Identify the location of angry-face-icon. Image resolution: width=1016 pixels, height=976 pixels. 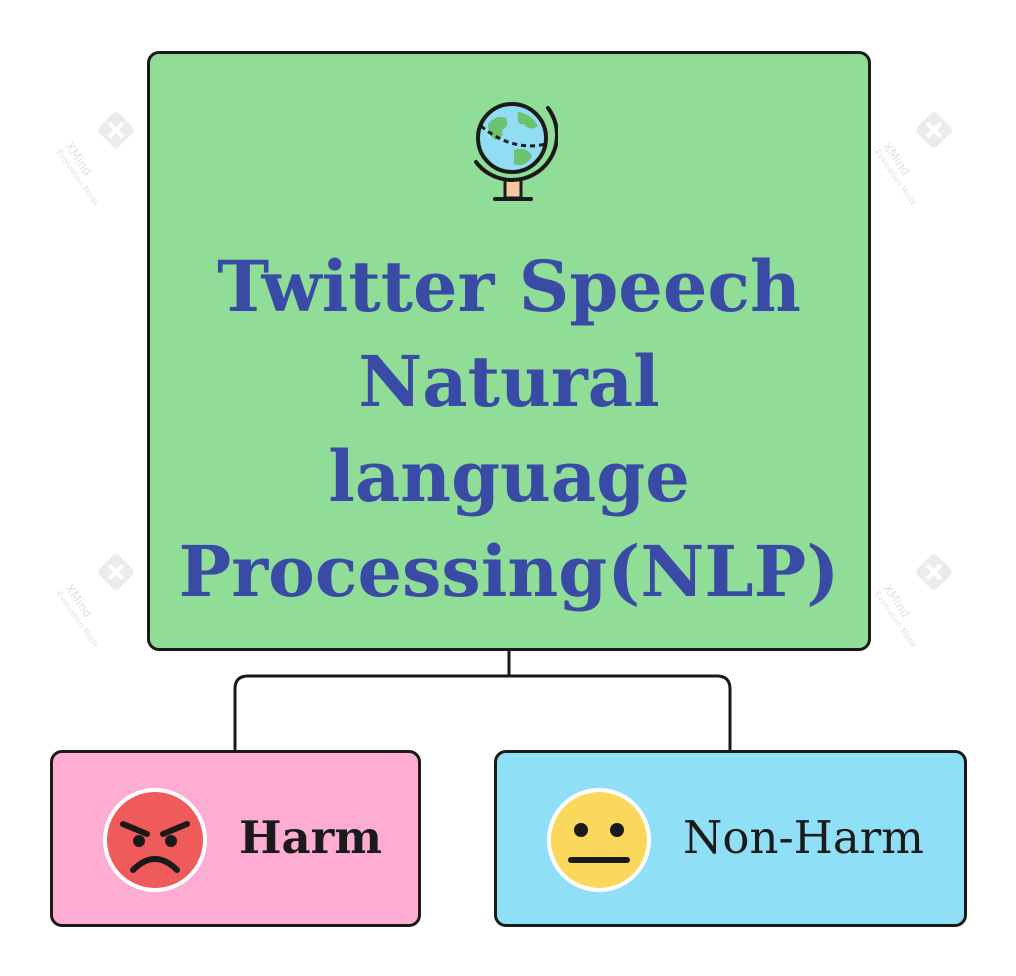
(155, 840).